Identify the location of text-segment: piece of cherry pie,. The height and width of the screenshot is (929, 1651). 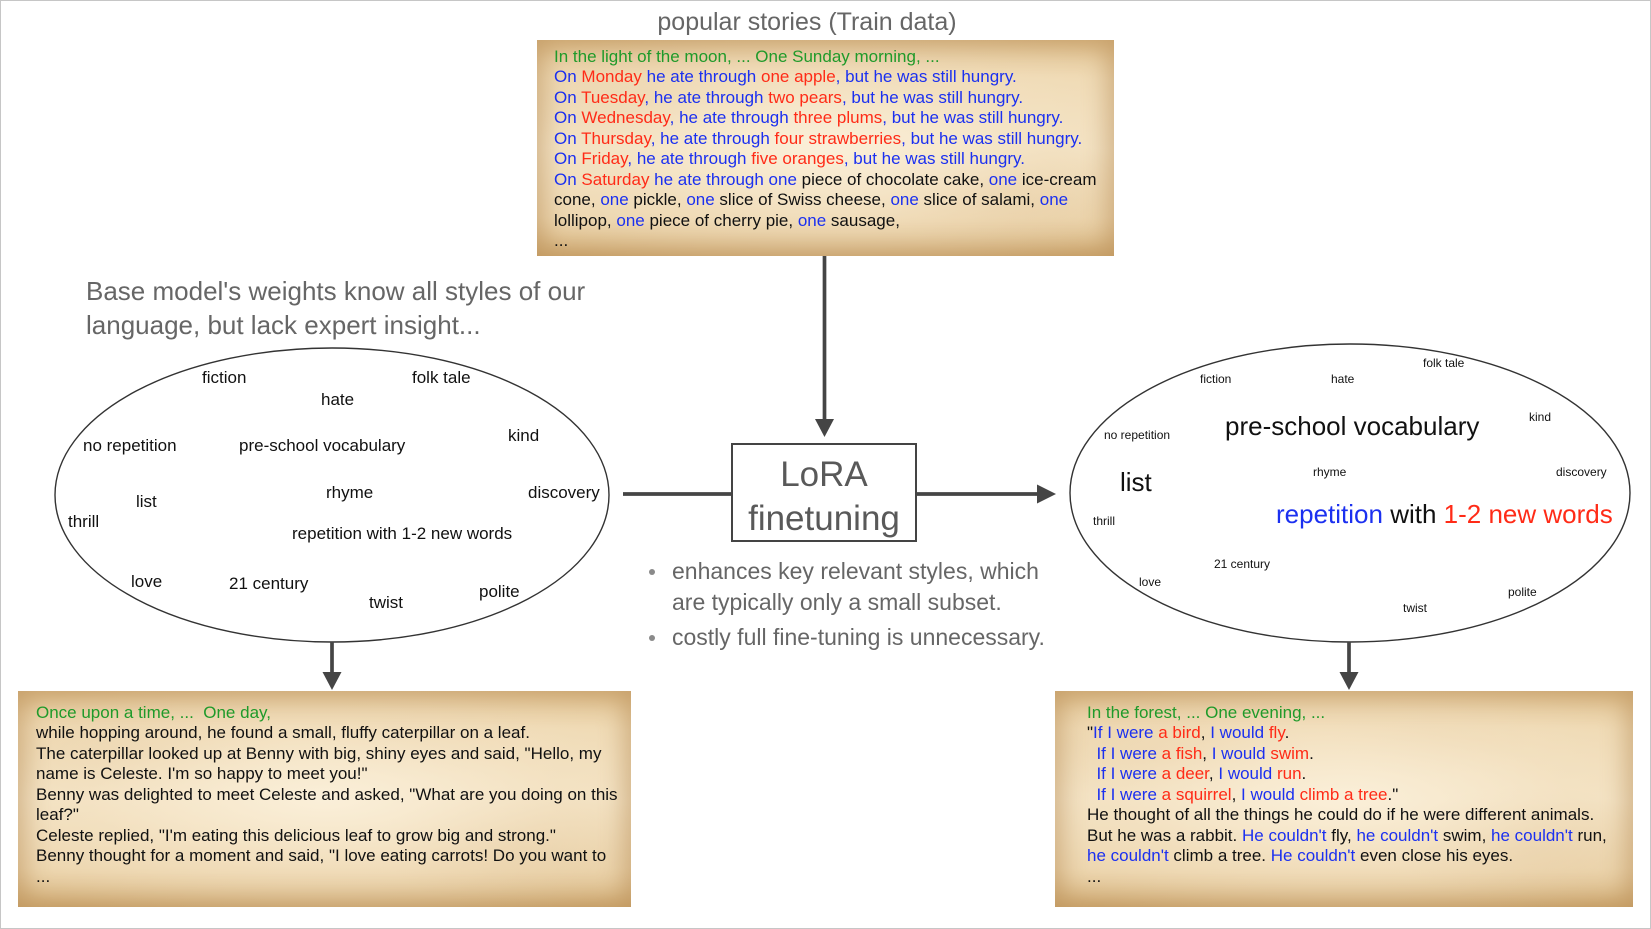
(721, 220).